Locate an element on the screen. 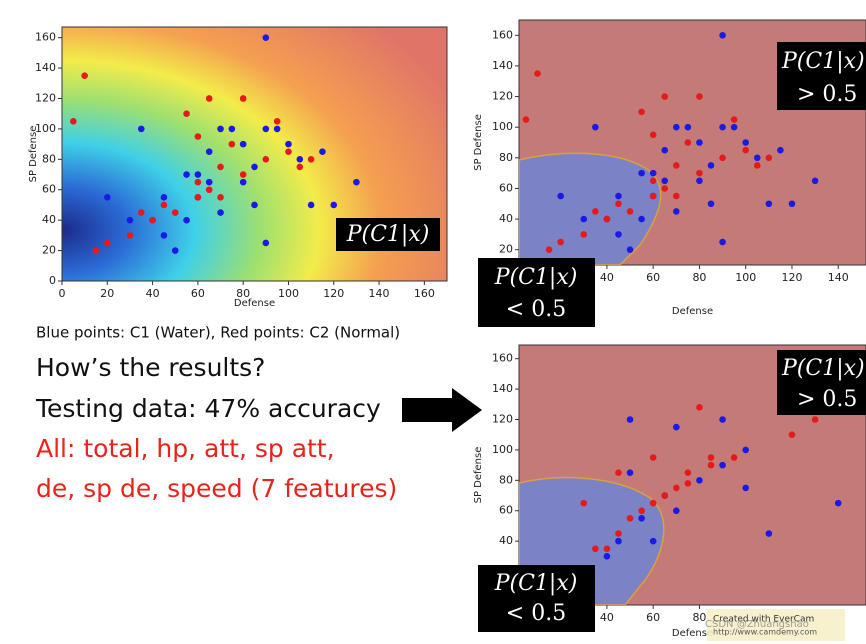 Image resolution: width=866 pixels, height=644 pixels. watermark-text: CSDN @Zhuangshao is located at coordinates (757, 624).